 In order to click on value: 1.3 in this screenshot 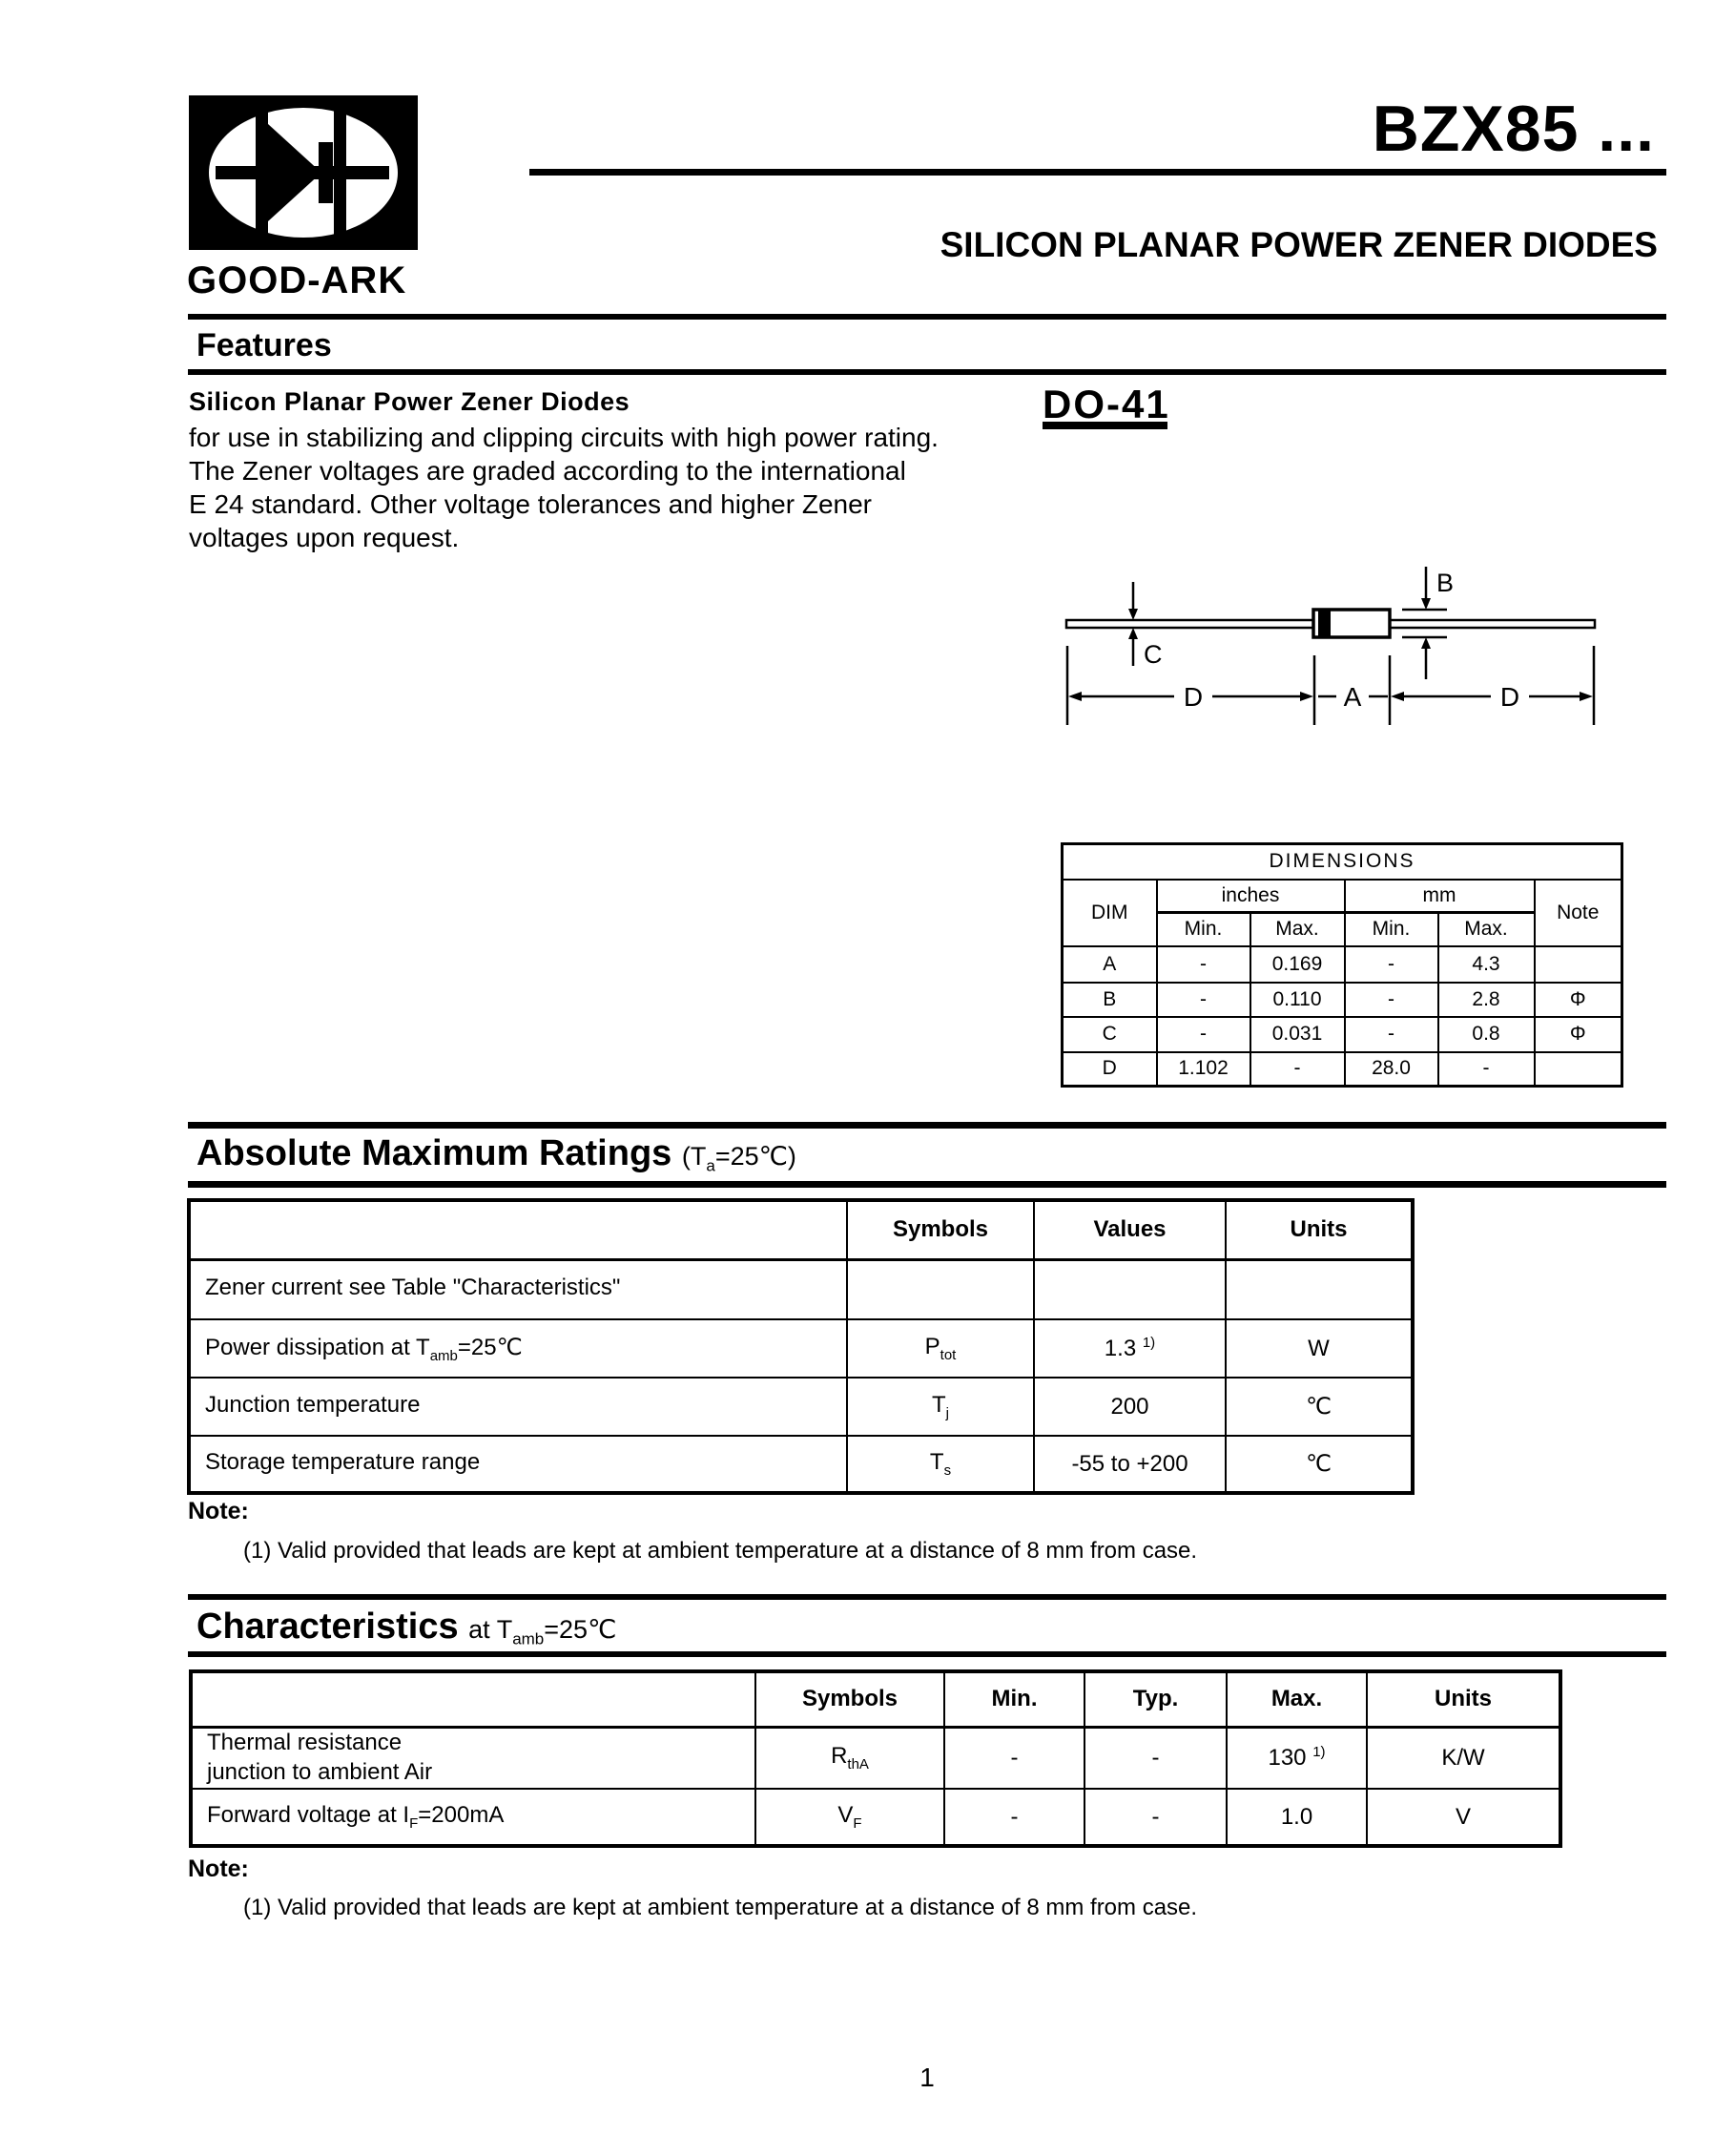, I will do `click(1120, 1348)`.